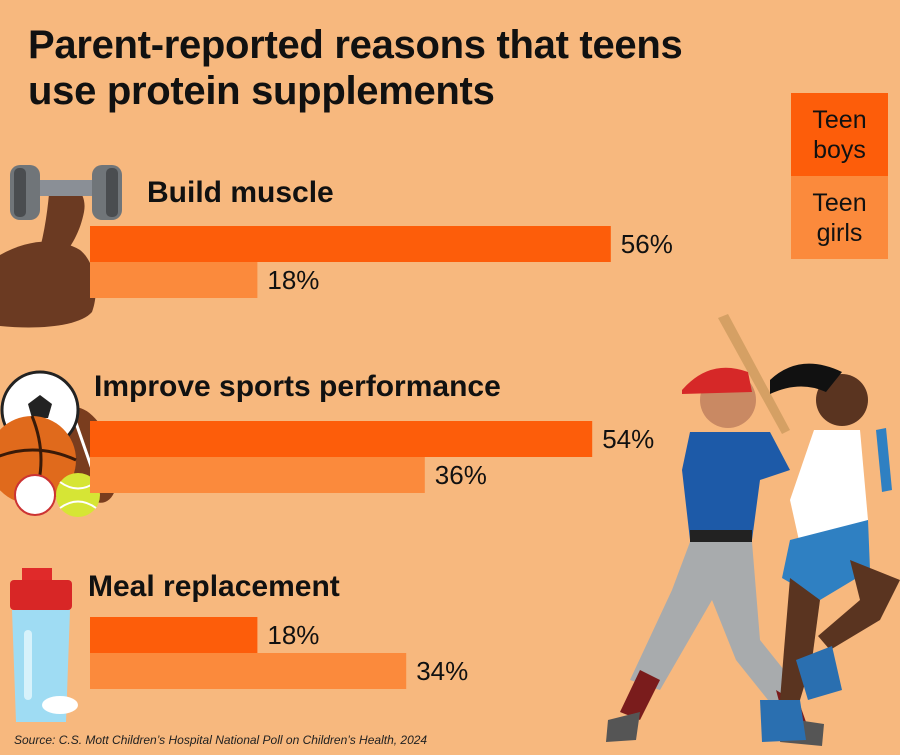 Image resolution: width=900 pixels, height=755 pixels. Describe the element at coordinates (647, 244) in the screenshot. I see `value-label-build-muscle-teen-boys: 56%` at that location.